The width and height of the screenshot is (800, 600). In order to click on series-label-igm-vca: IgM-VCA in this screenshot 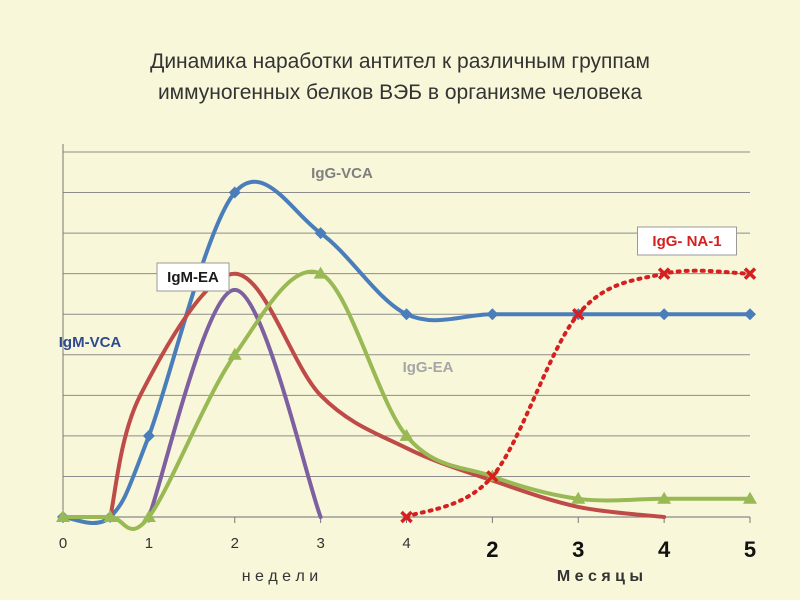, I will do `click(90, 342)`.